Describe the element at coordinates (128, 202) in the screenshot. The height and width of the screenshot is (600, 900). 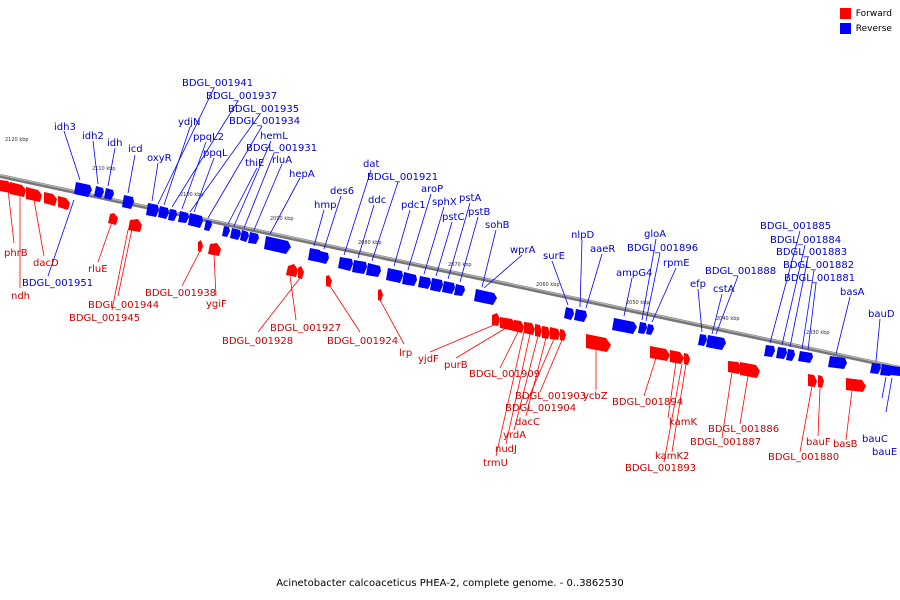
I see `gene-arrow-icd` at that location.